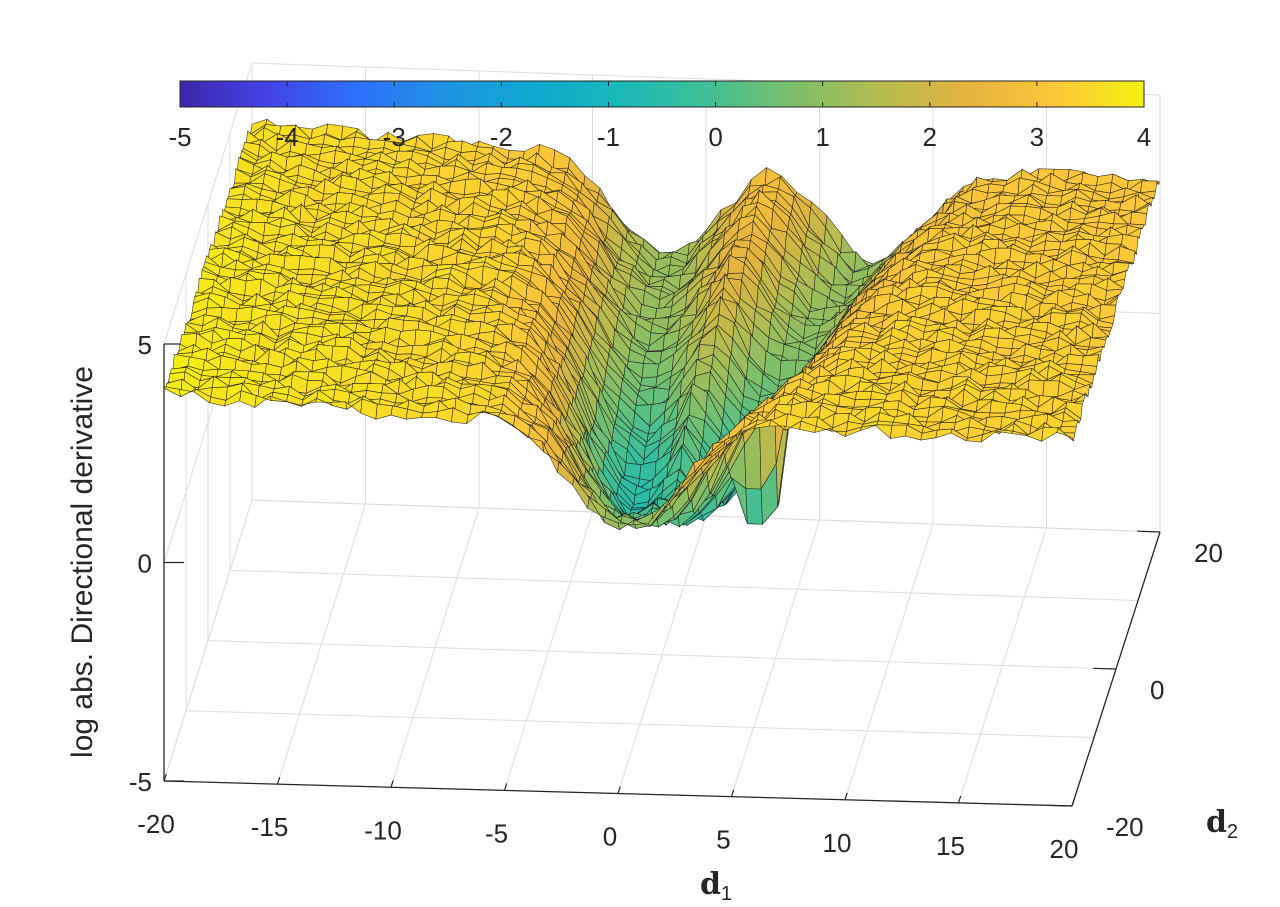  Describe the element at coordinates (726, 894) in the screenshot. I see `x-axis-label-sub: 1` at that location.